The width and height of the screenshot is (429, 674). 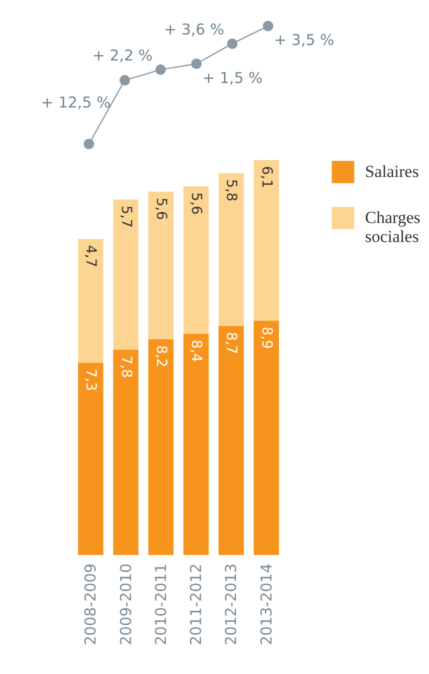 I want to click on data-label: 7,3, so click(x=90, y=380).